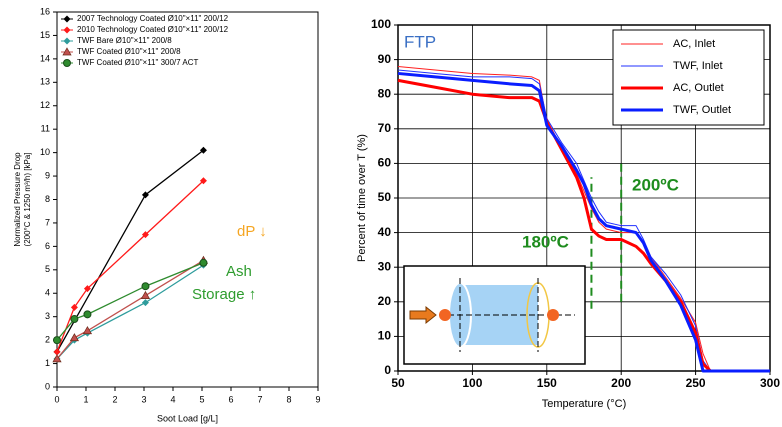  Describe the element at coordinates (45, 129) in the screenshot. I see `y-tick-label: 11` at that location.